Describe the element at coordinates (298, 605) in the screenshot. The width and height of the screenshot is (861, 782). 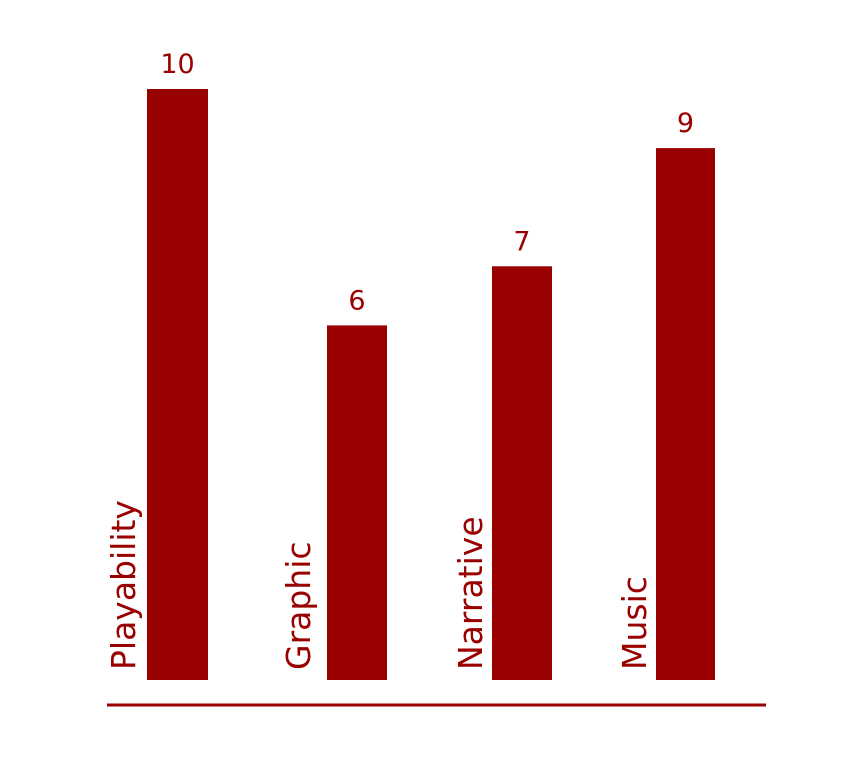
I see `category-label-graphic: Graphic` at that location.